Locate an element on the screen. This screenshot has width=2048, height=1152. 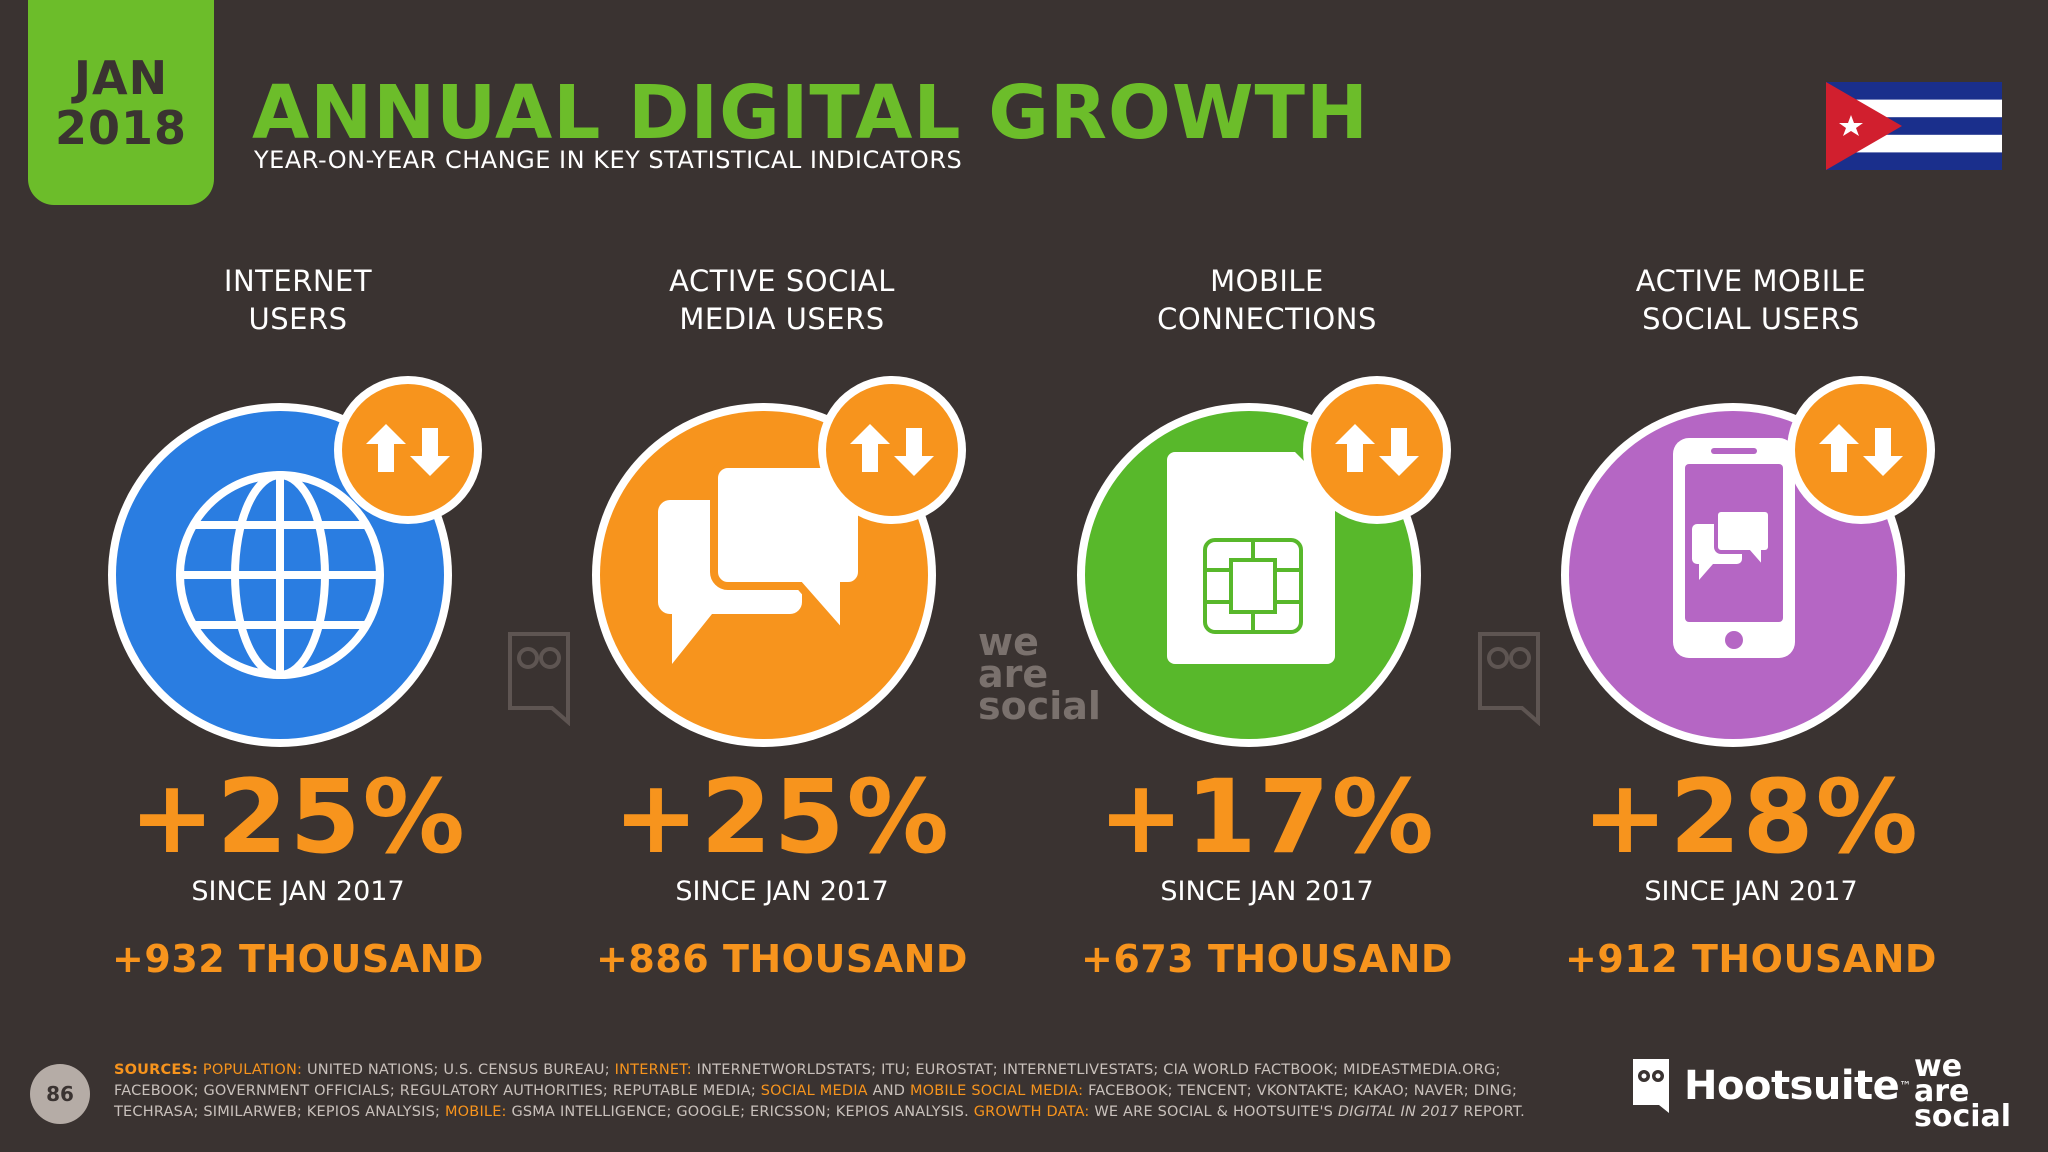
date-badge: JAN 2018 is located at coordinates (121, 102).